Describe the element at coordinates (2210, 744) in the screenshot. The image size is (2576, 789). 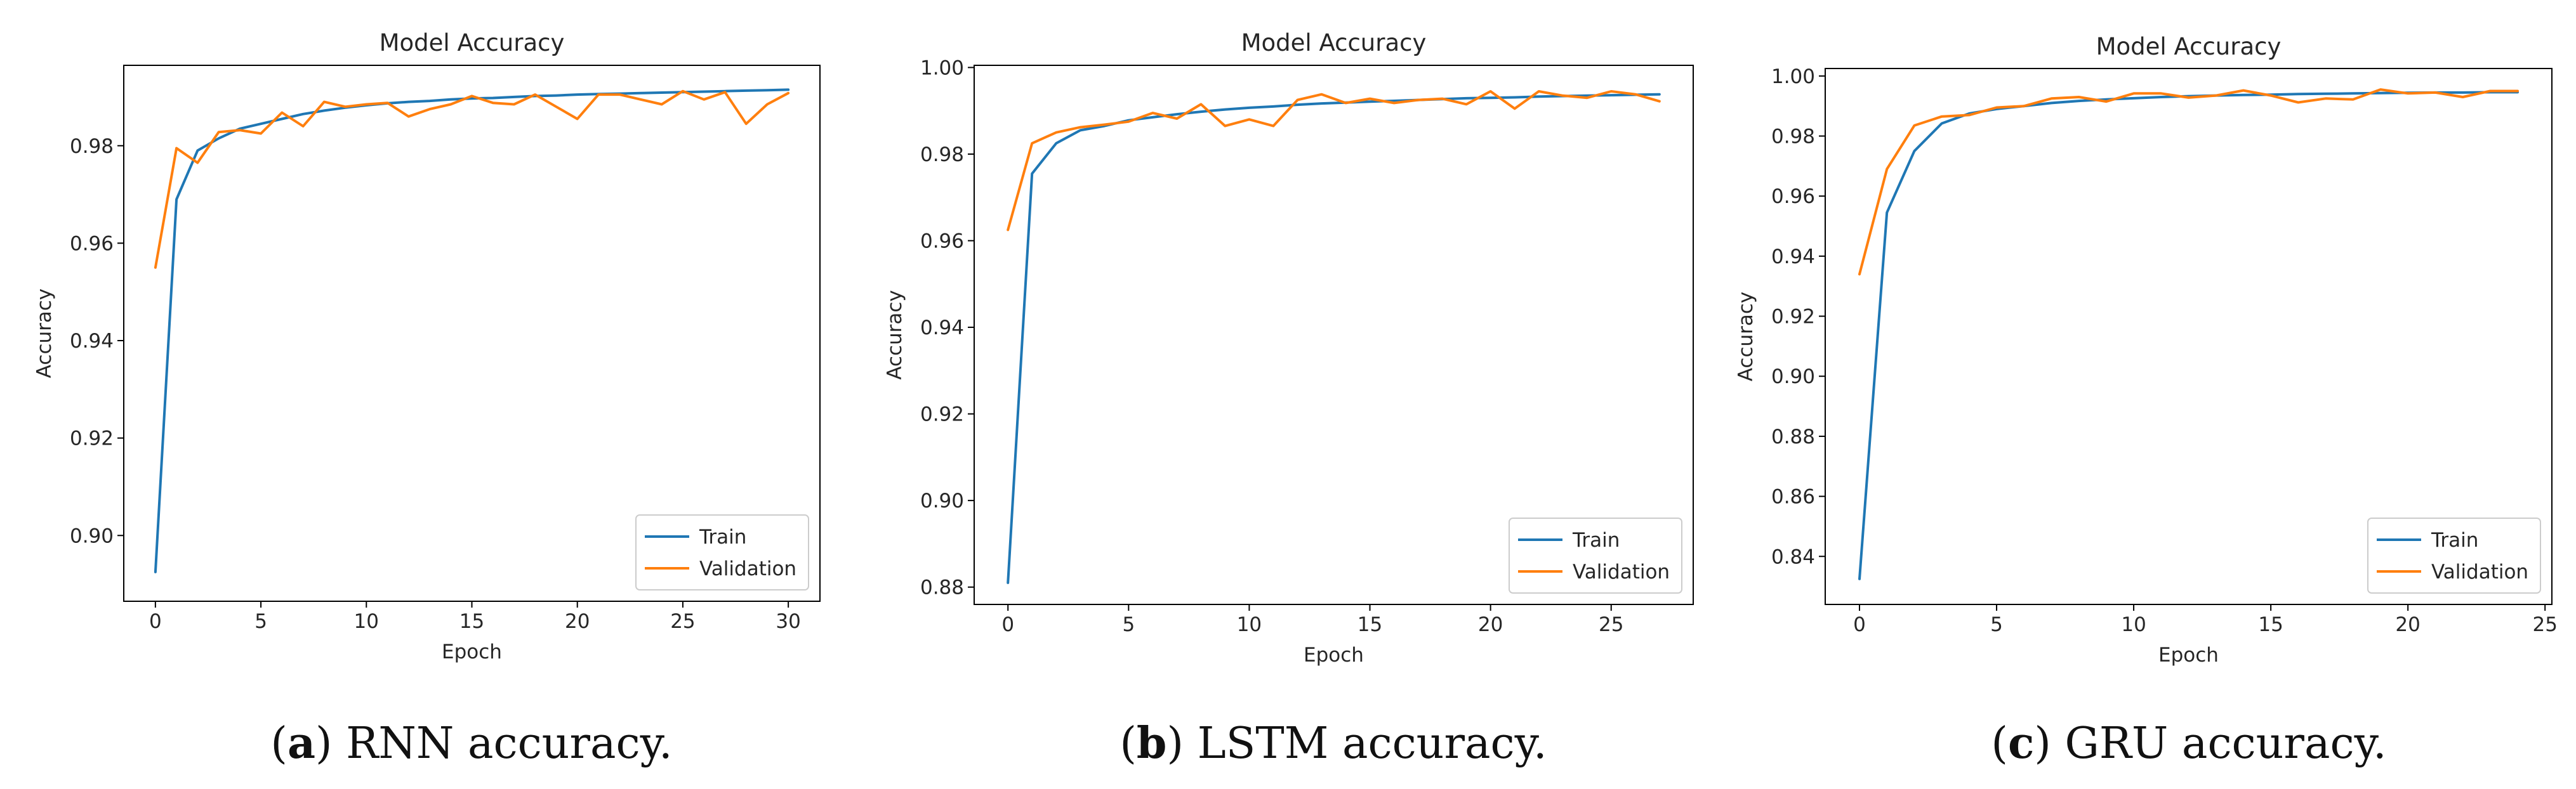
I see `caption-text: ) GRU accuracy.` at that location.